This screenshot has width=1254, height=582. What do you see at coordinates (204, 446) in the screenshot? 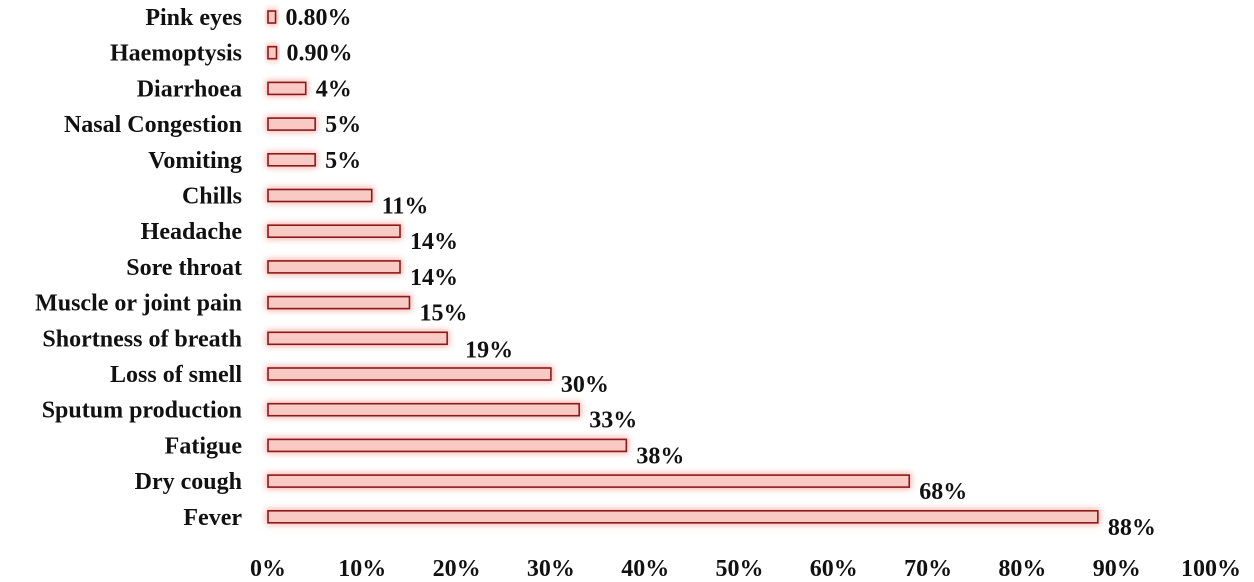
I see `category-label-fatigue: Fatigue` at bounding box center [204, 446].